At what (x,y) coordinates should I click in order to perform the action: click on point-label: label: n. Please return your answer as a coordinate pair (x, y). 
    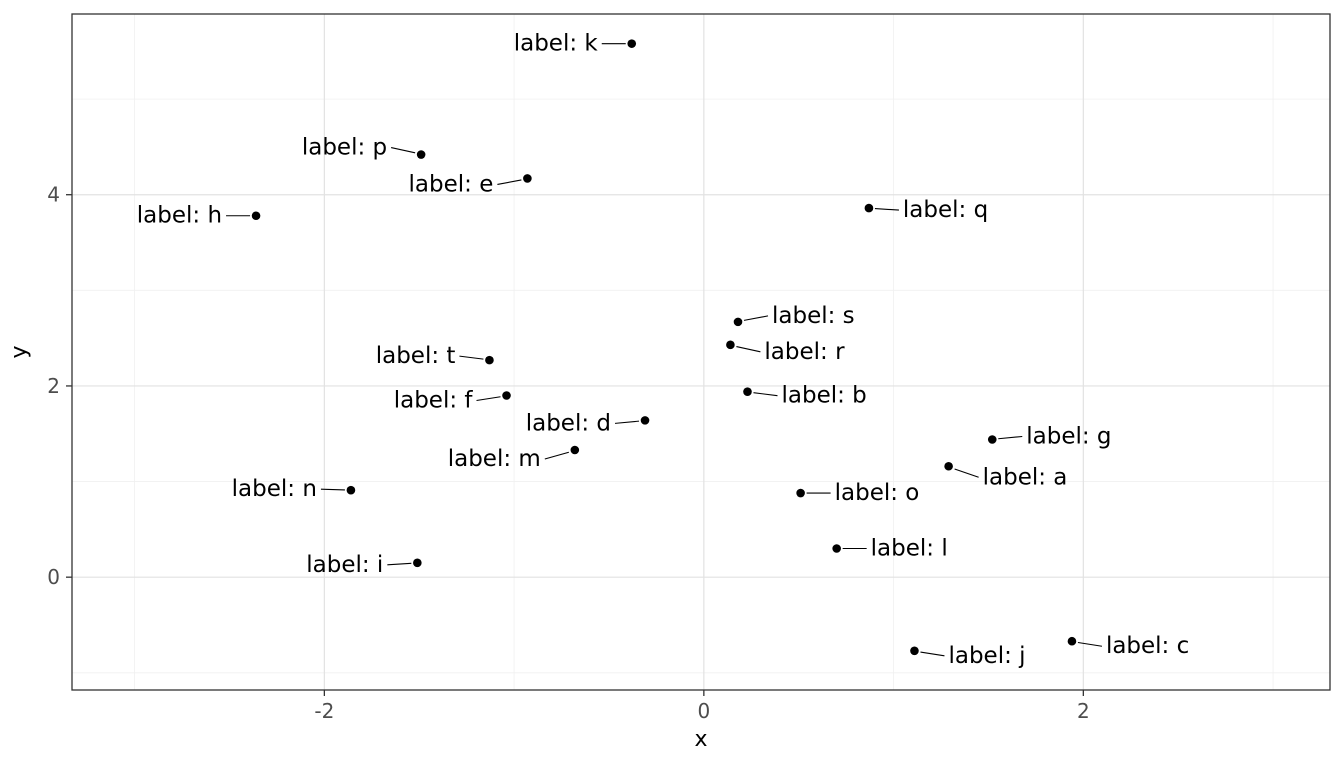
    Looking at the image, I should click on (274, 489).